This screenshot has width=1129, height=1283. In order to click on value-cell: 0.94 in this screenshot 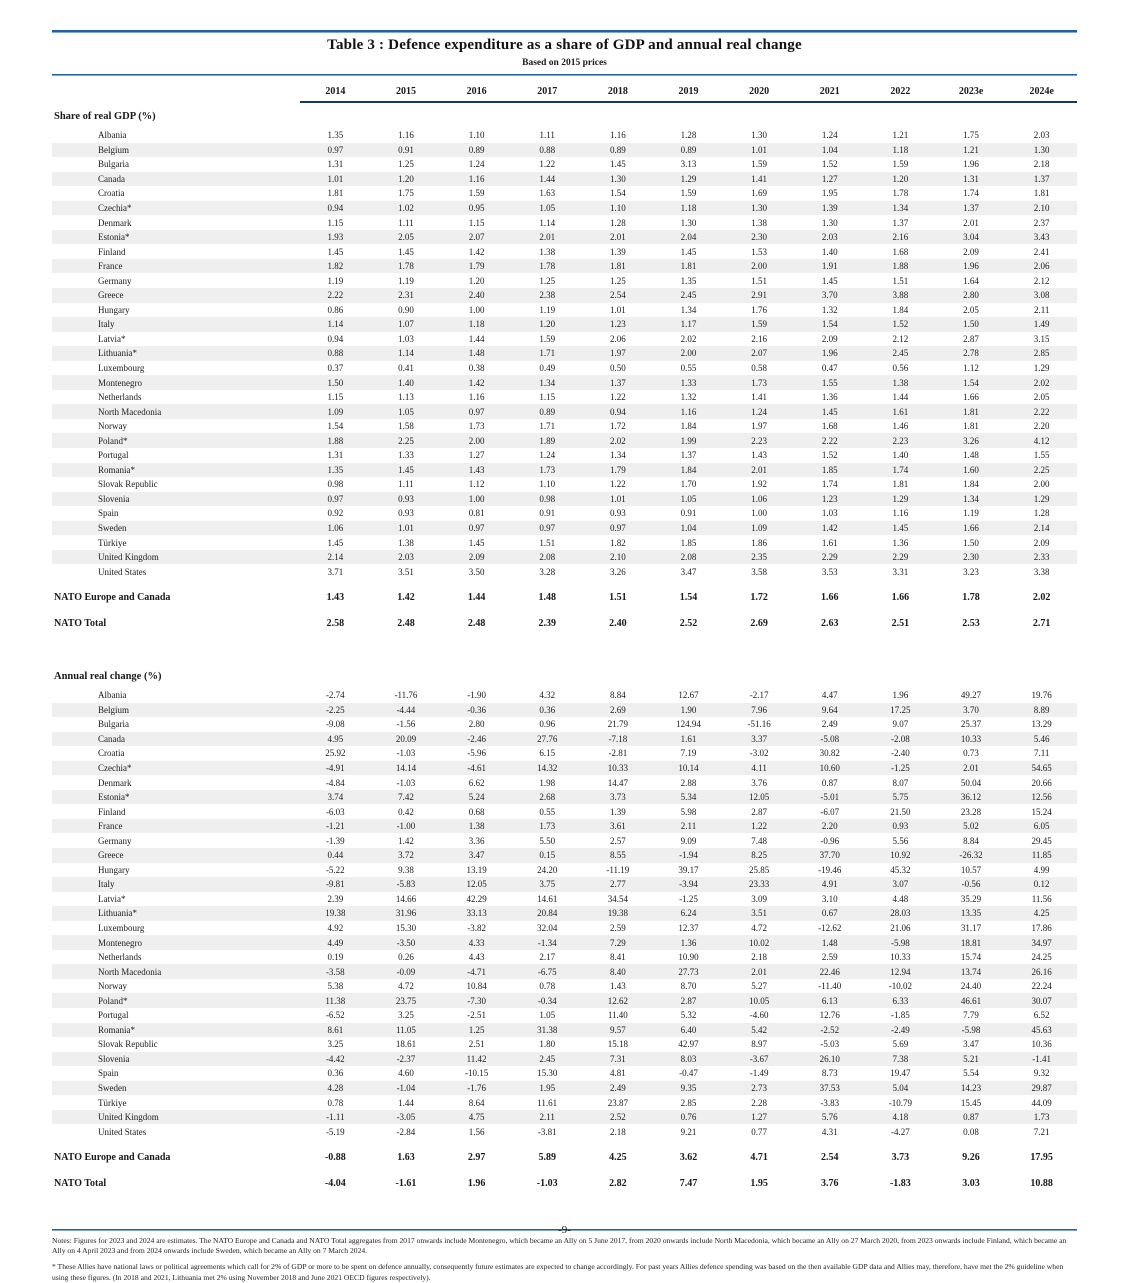, I will do `click(335, 338)`.